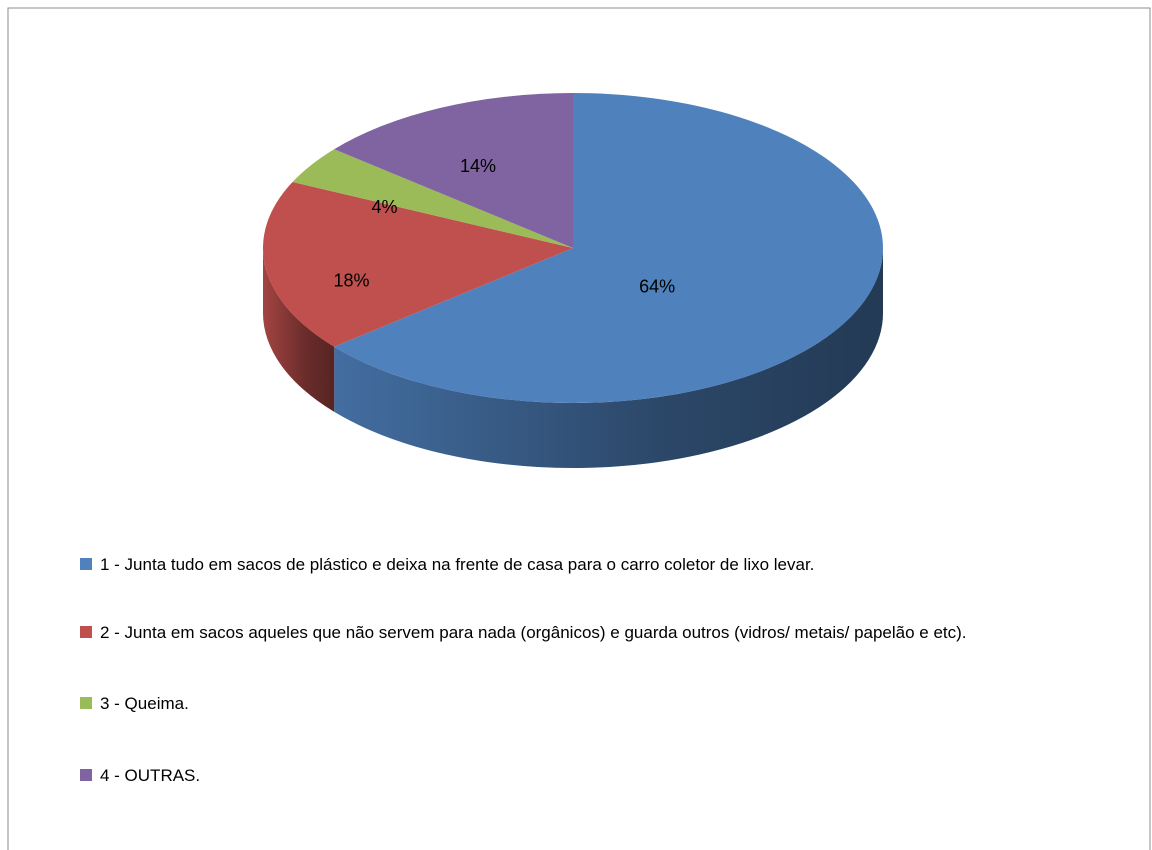  Describe the element at coordinates (385, 207) in the screenshot. I see `data-label: 4%` at that location.